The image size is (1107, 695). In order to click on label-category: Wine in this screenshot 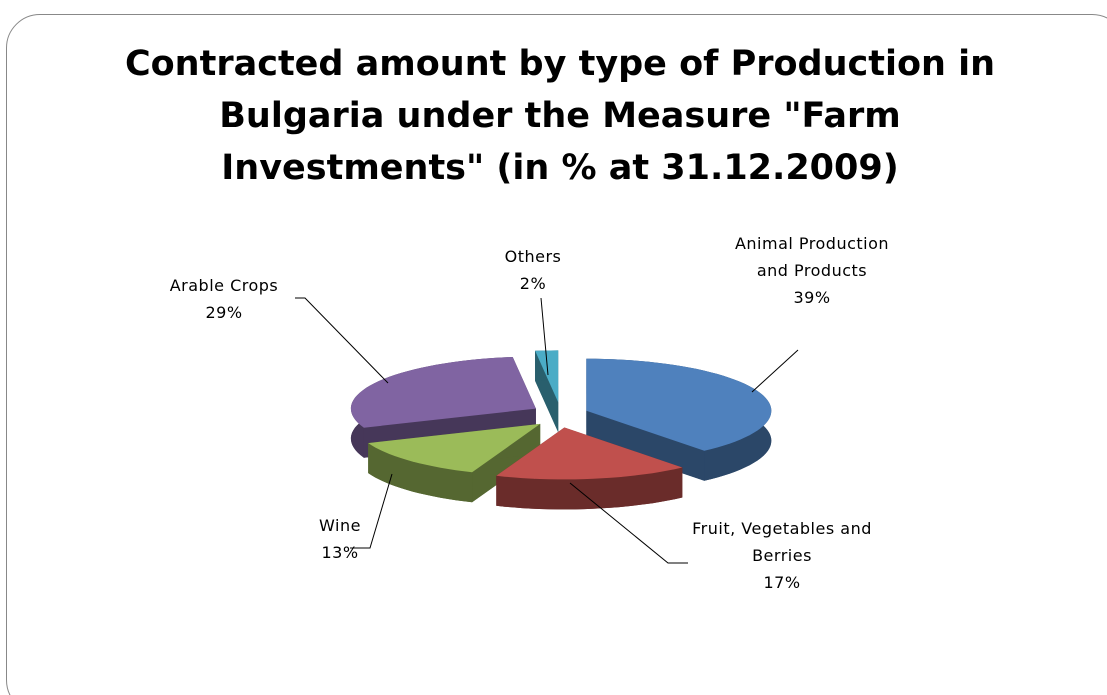, I will do `click(340, 525)`.